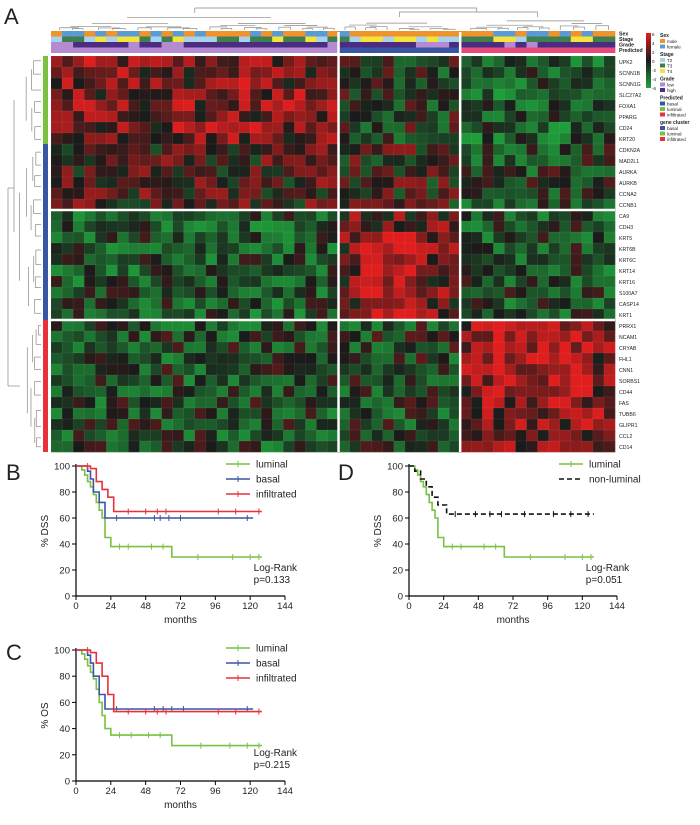 The height and width of the screenshot is (825, 700). What do you see at coordinates (64, 729) in the screenshot?
I see `y-tick-label: 40` at bounding box center [64, 729].